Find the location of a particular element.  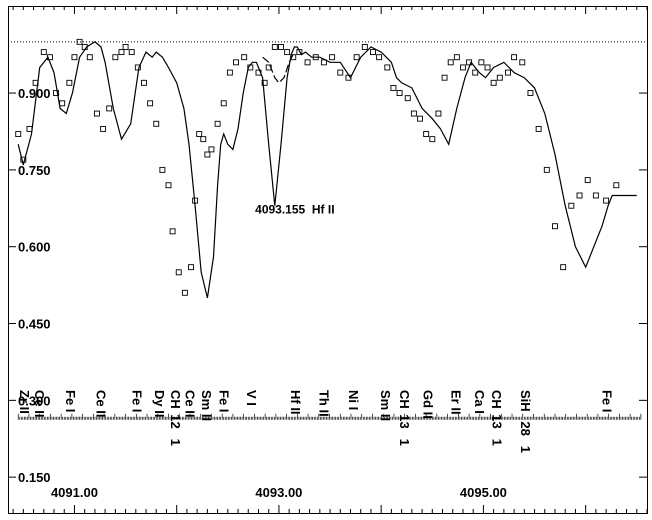

y-tick-label: 0.300 is located at coordinates (34, 400).